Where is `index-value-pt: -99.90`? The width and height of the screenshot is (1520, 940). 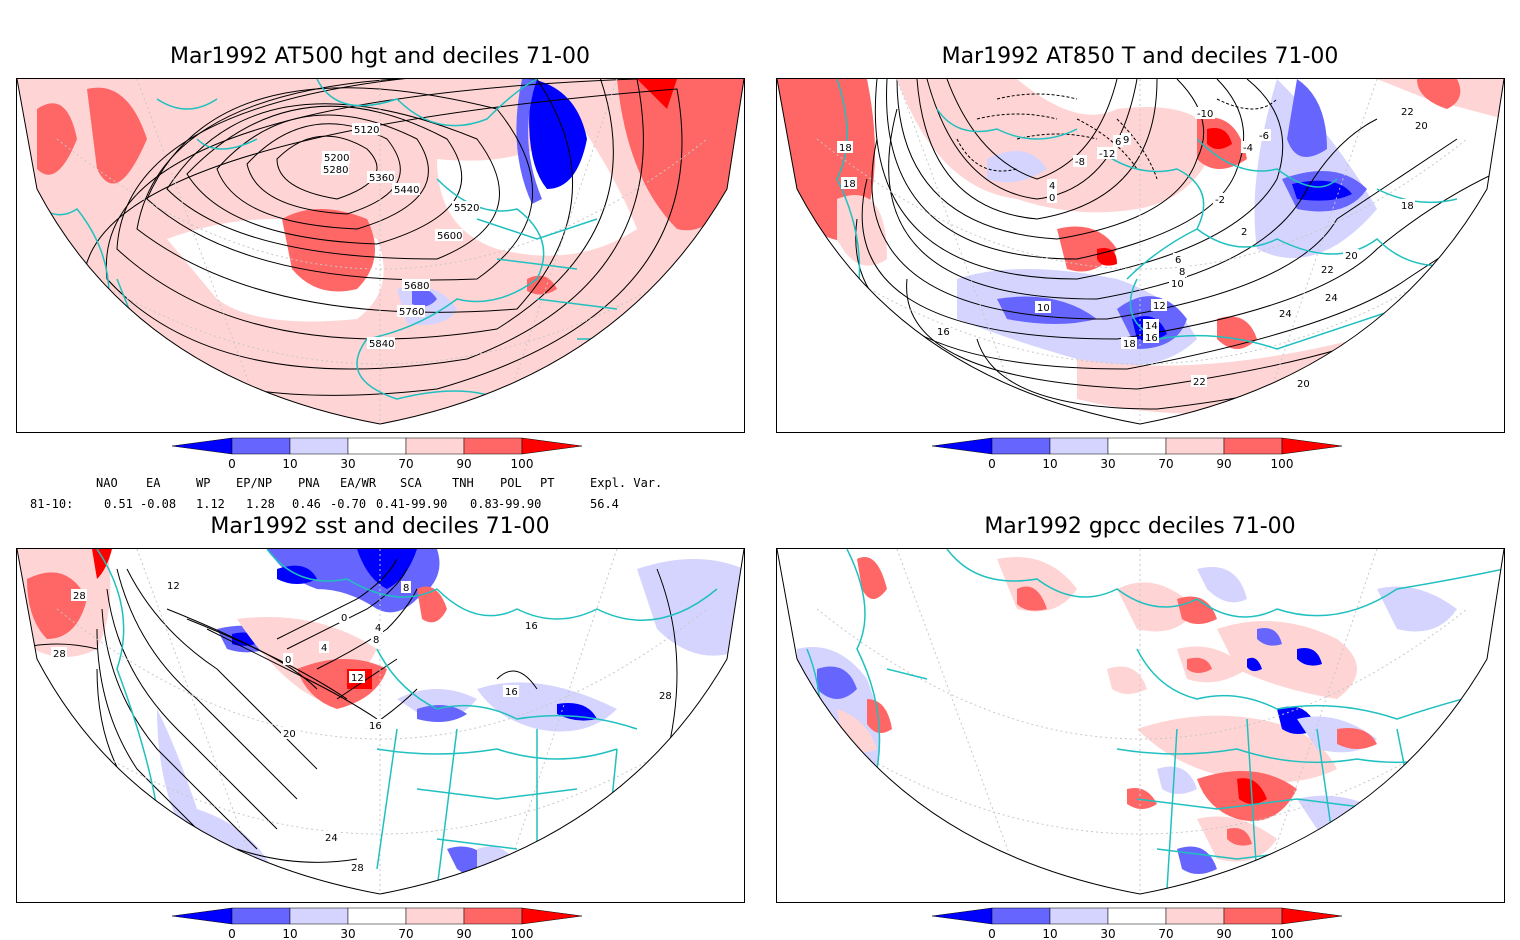
index-value-pt: -99.90 is located at coordinates (520, 504).